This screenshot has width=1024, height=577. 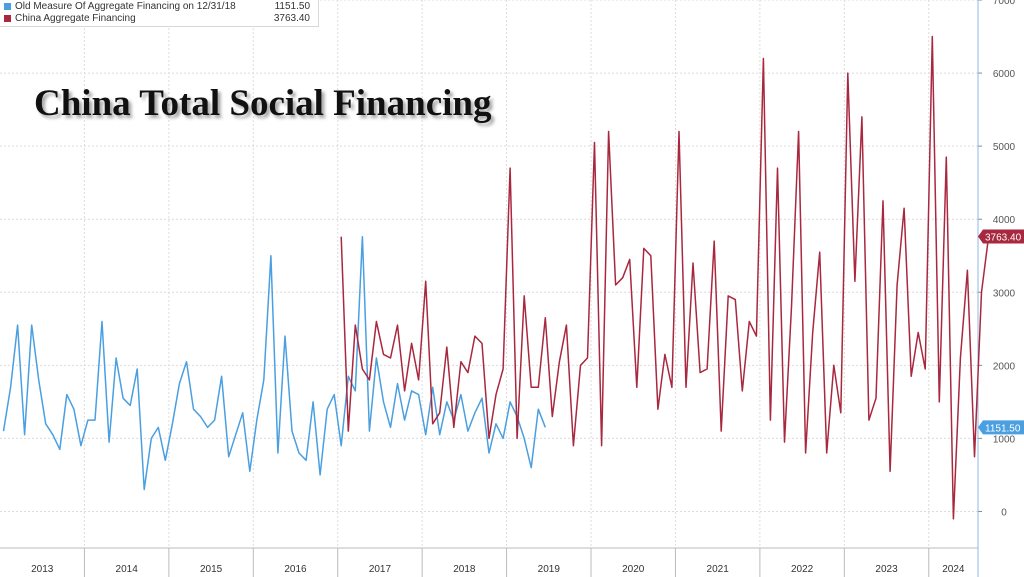 I want to click on legend-label-new: China Aggregate Financing, so click(x=75, y=18).